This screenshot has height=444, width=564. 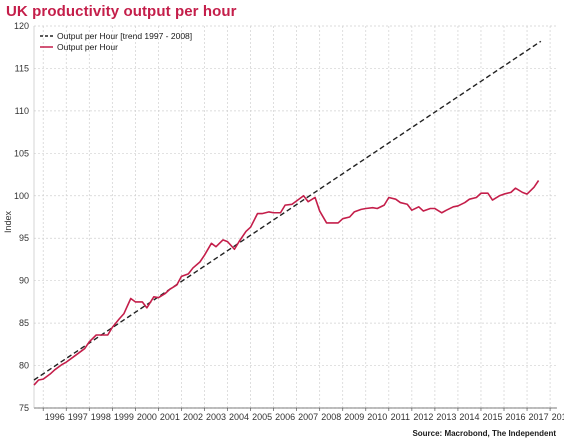 What do you see at coordinates (87, 47) in the screenshot?
I see `legend-label: Output per Hour` at bounding box center [87, 47].